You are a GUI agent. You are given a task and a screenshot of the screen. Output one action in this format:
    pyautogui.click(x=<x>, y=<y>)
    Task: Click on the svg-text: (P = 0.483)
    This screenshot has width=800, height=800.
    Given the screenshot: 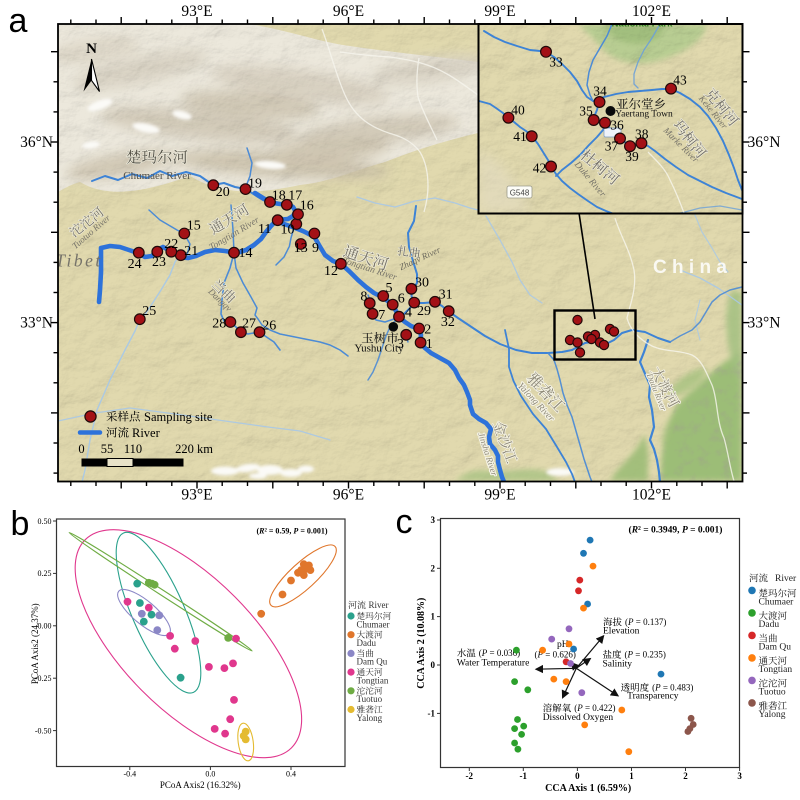 What is the action you would take?
    pyautogui.click(x=672, y=688)
    